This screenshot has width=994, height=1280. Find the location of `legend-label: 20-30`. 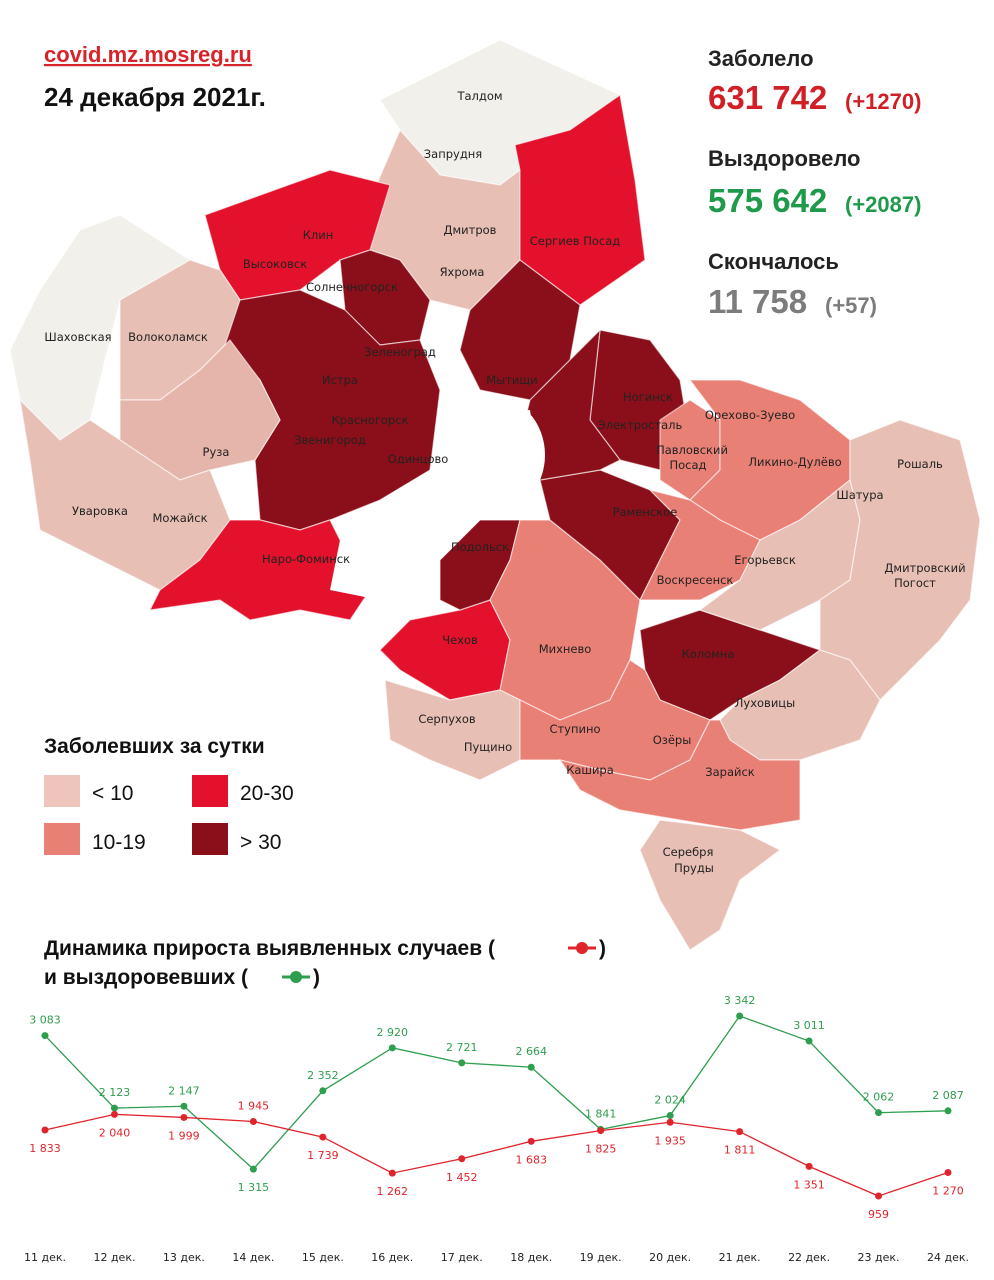

legend-label: 20-30 is located at coordinates (267, 793).